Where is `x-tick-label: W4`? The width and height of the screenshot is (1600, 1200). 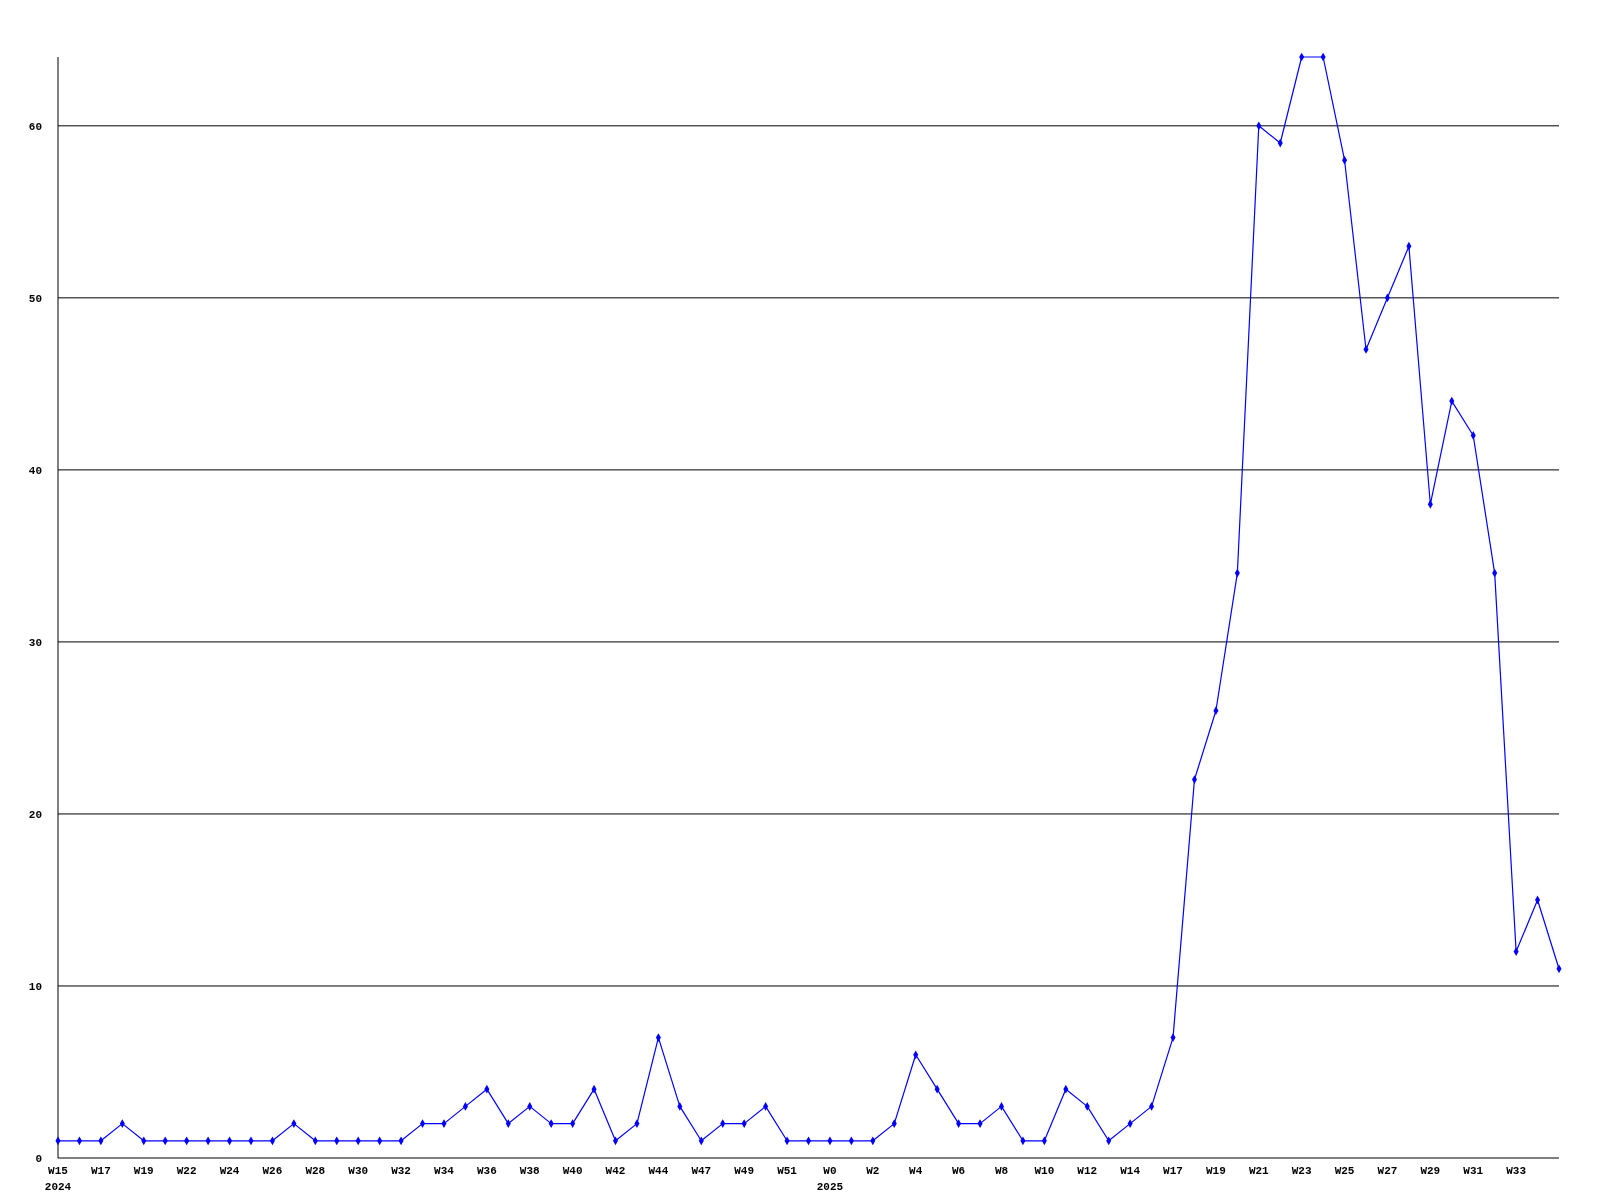
x-tick-label: W4 is located at coordinates (916, 1171).